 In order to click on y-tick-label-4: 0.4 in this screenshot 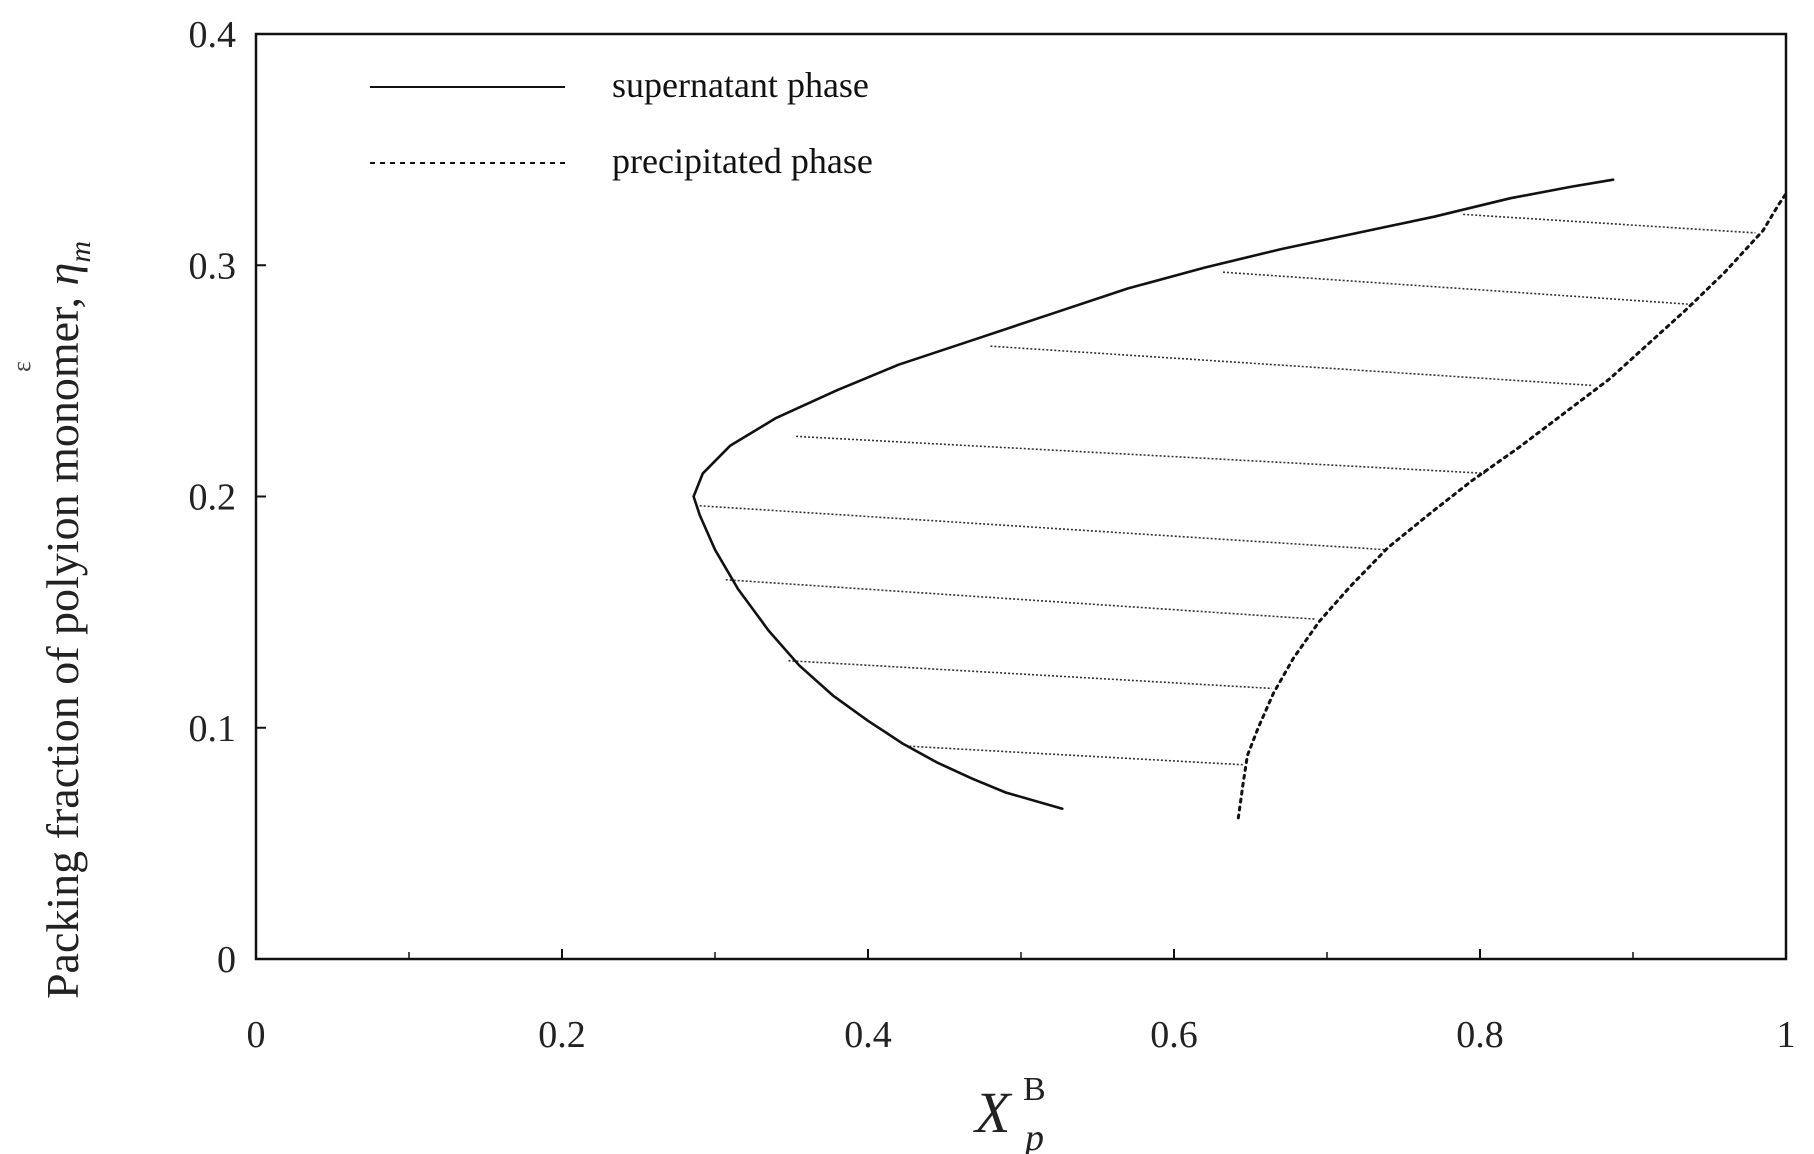, I will do `click(213, 35)`.